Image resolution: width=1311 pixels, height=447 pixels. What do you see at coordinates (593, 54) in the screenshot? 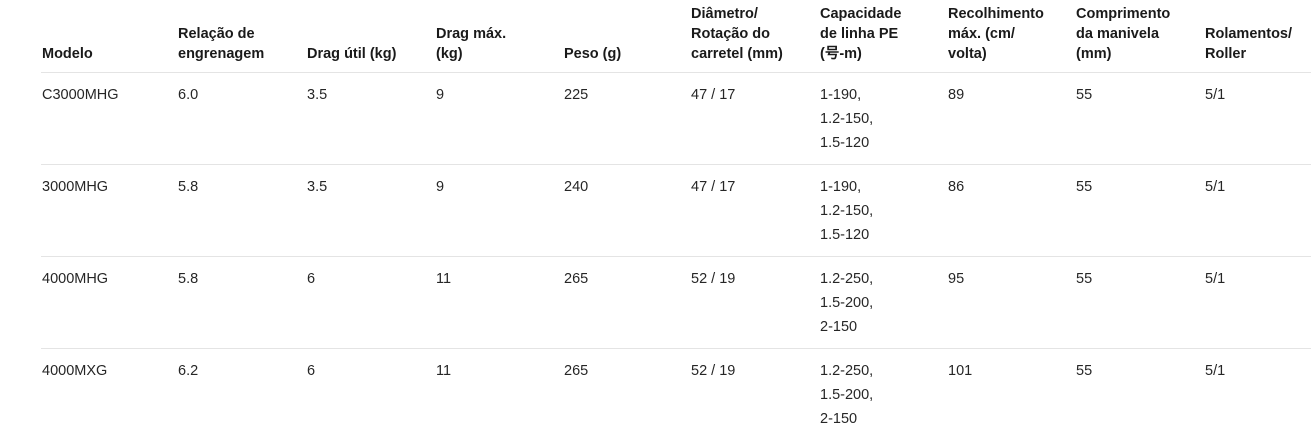
I see `col-header-peso: Peso (g)` at bounding box center [593, 54].